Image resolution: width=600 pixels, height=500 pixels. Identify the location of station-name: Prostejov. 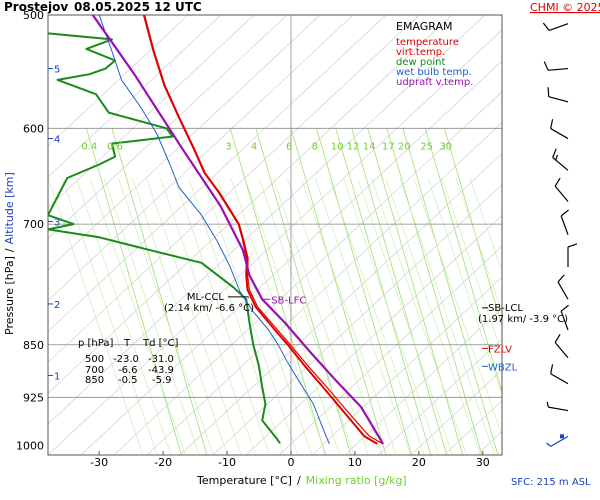
(36, 7).